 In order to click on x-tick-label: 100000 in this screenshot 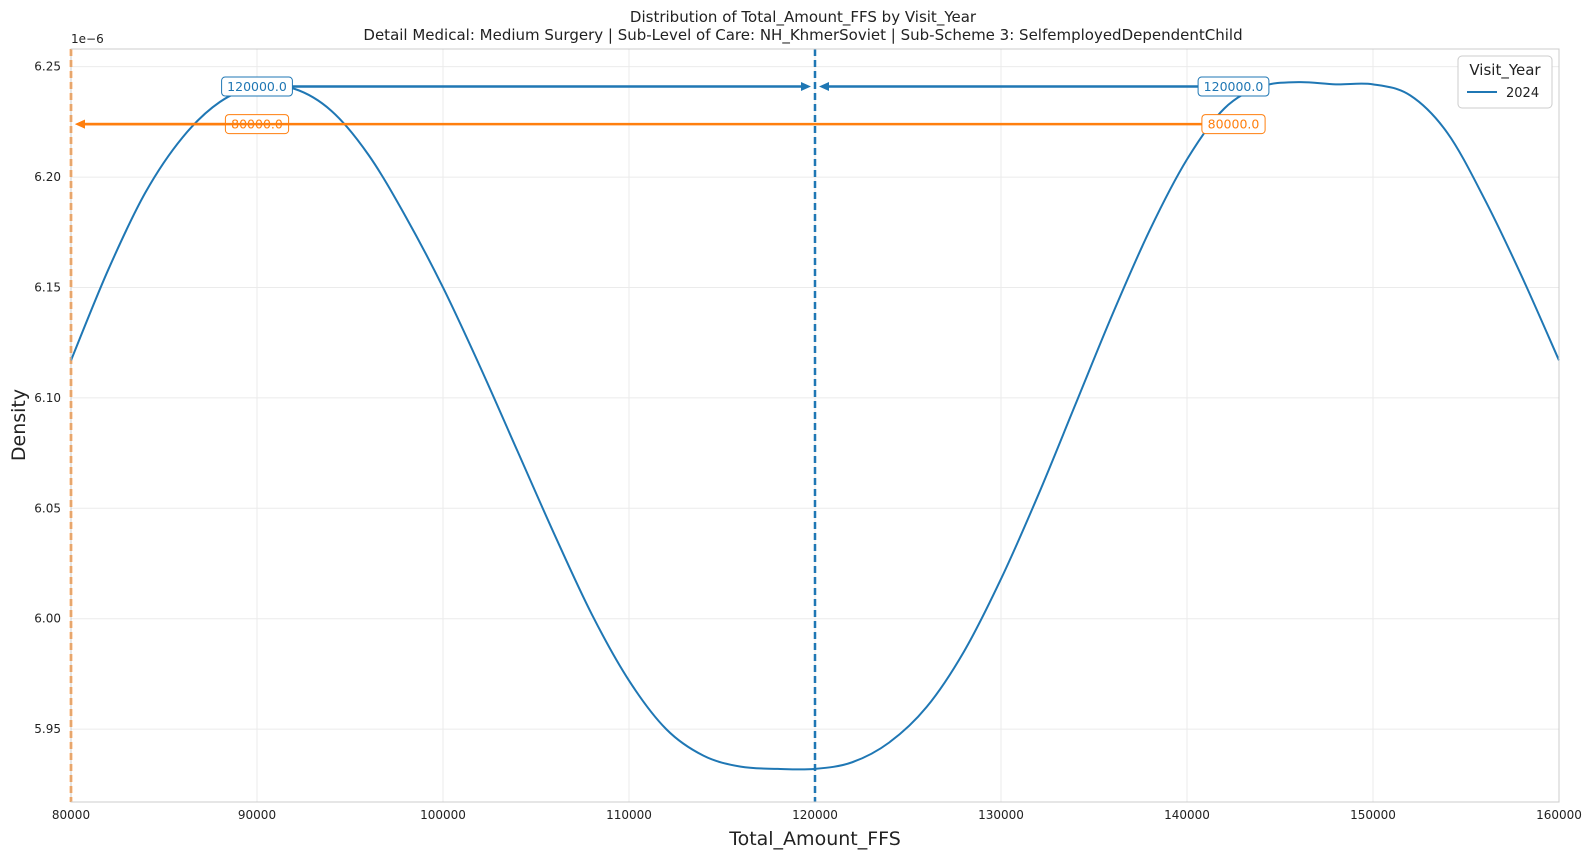, I will do `click(443, 815)`.